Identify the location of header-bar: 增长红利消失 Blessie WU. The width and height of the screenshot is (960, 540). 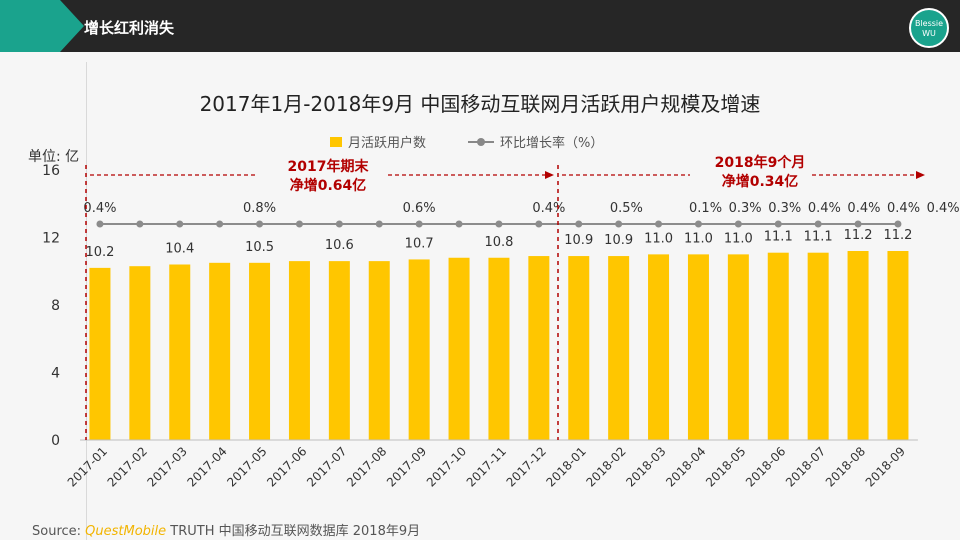
(480, 26).